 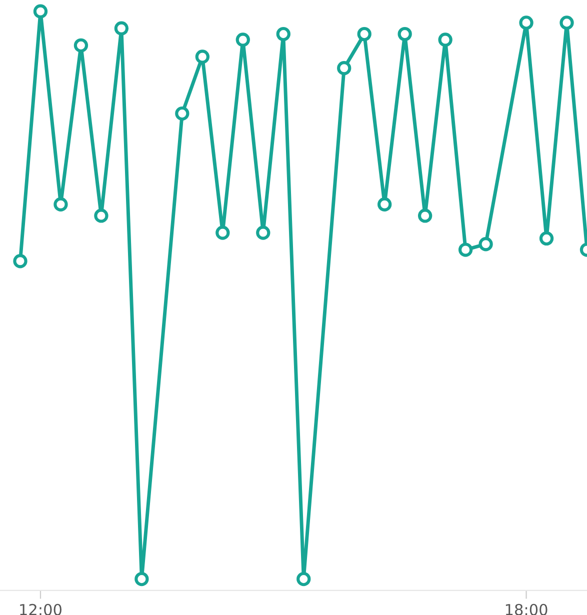 I want to click on x-tick-label: 12:00, so click(x=41, y=609).